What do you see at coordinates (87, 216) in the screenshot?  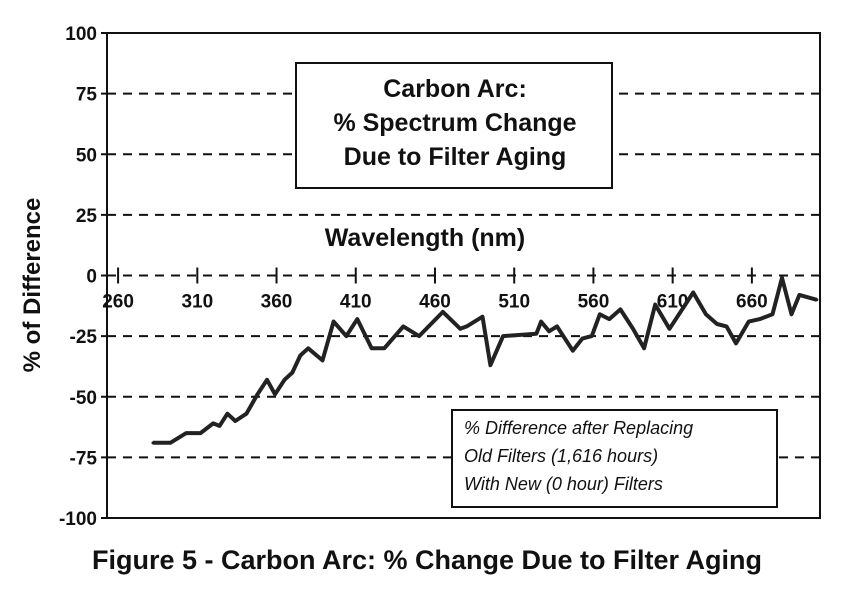 I see `y-tick-label: 25` at bounding box center [87, 216].